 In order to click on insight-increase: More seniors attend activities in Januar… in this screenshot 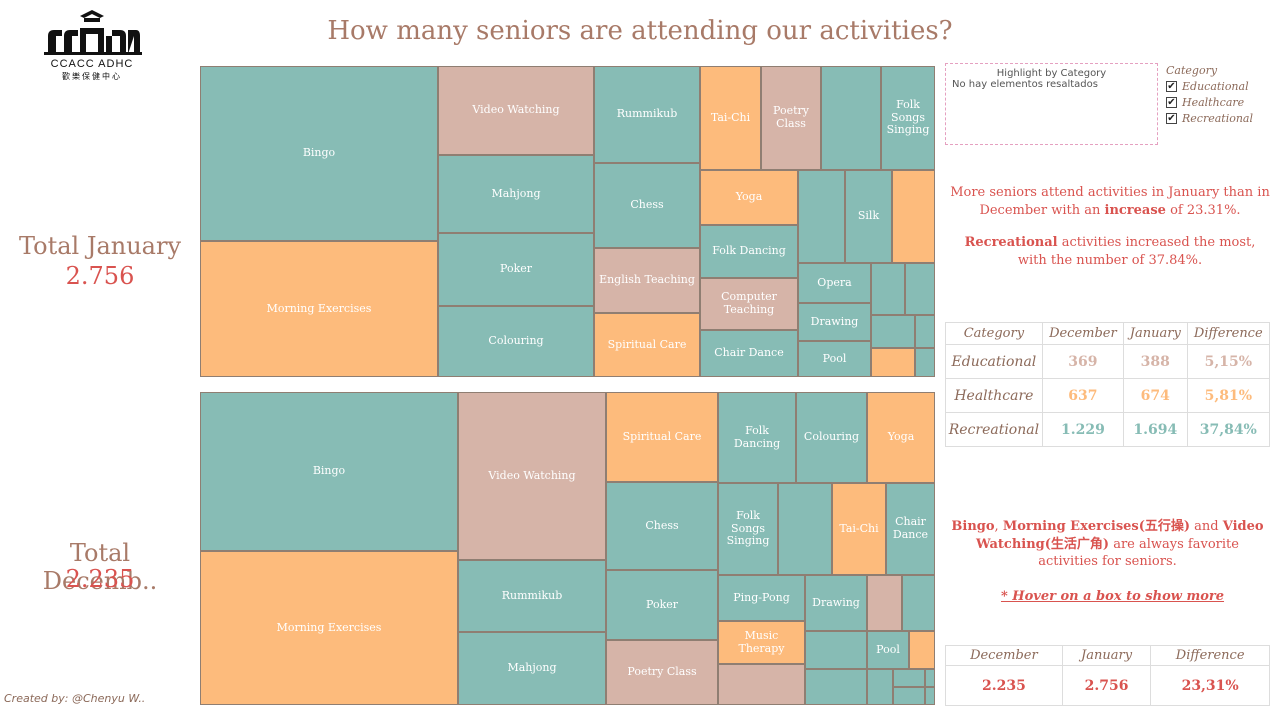, I will do `click(1110, 201)`.